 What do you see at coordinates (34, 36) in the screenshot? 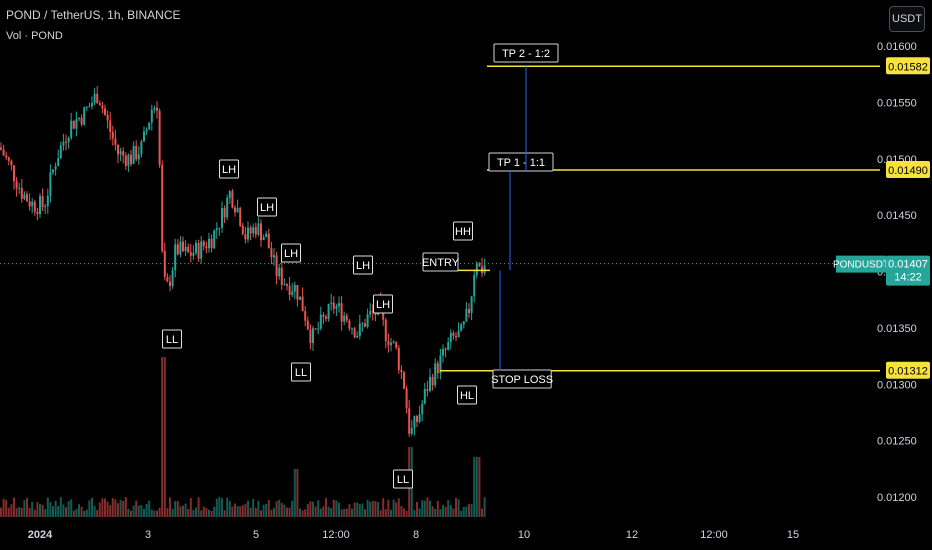
I see `volume-label: Vol · POND` at bounding box center [34, 36].